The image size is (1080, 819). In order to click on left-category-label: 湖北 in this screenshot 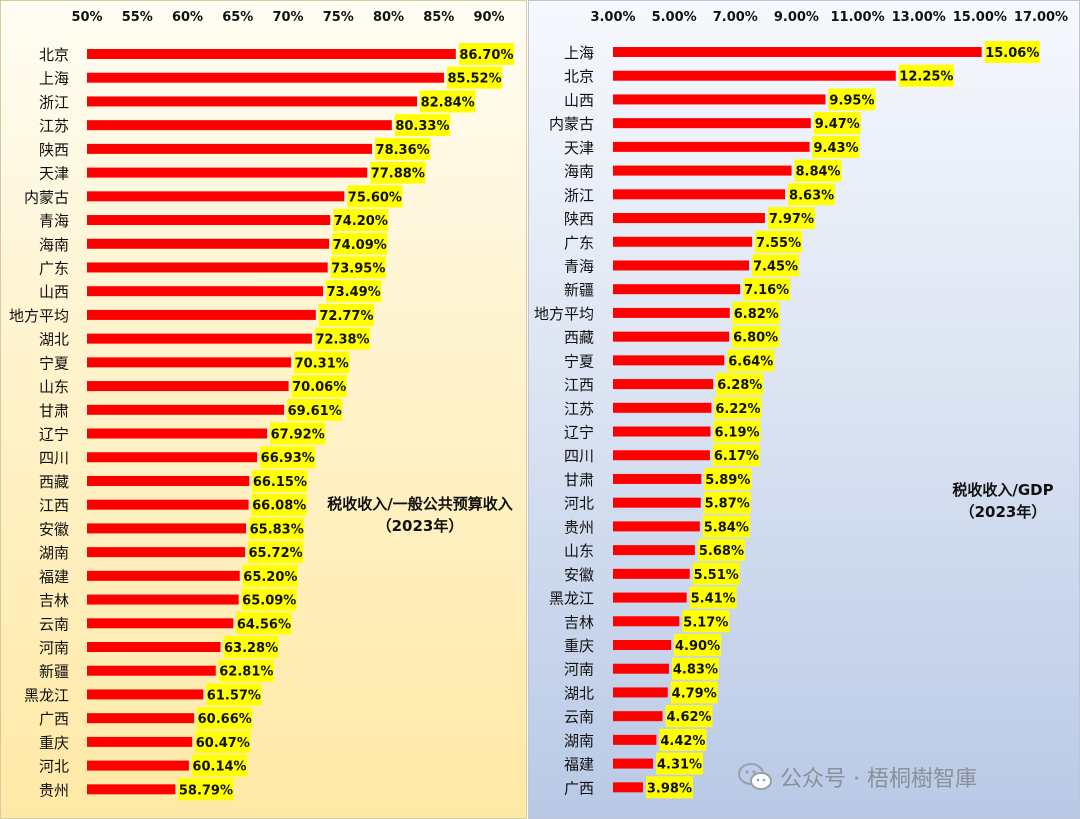, I will do `click(54, 340)`.